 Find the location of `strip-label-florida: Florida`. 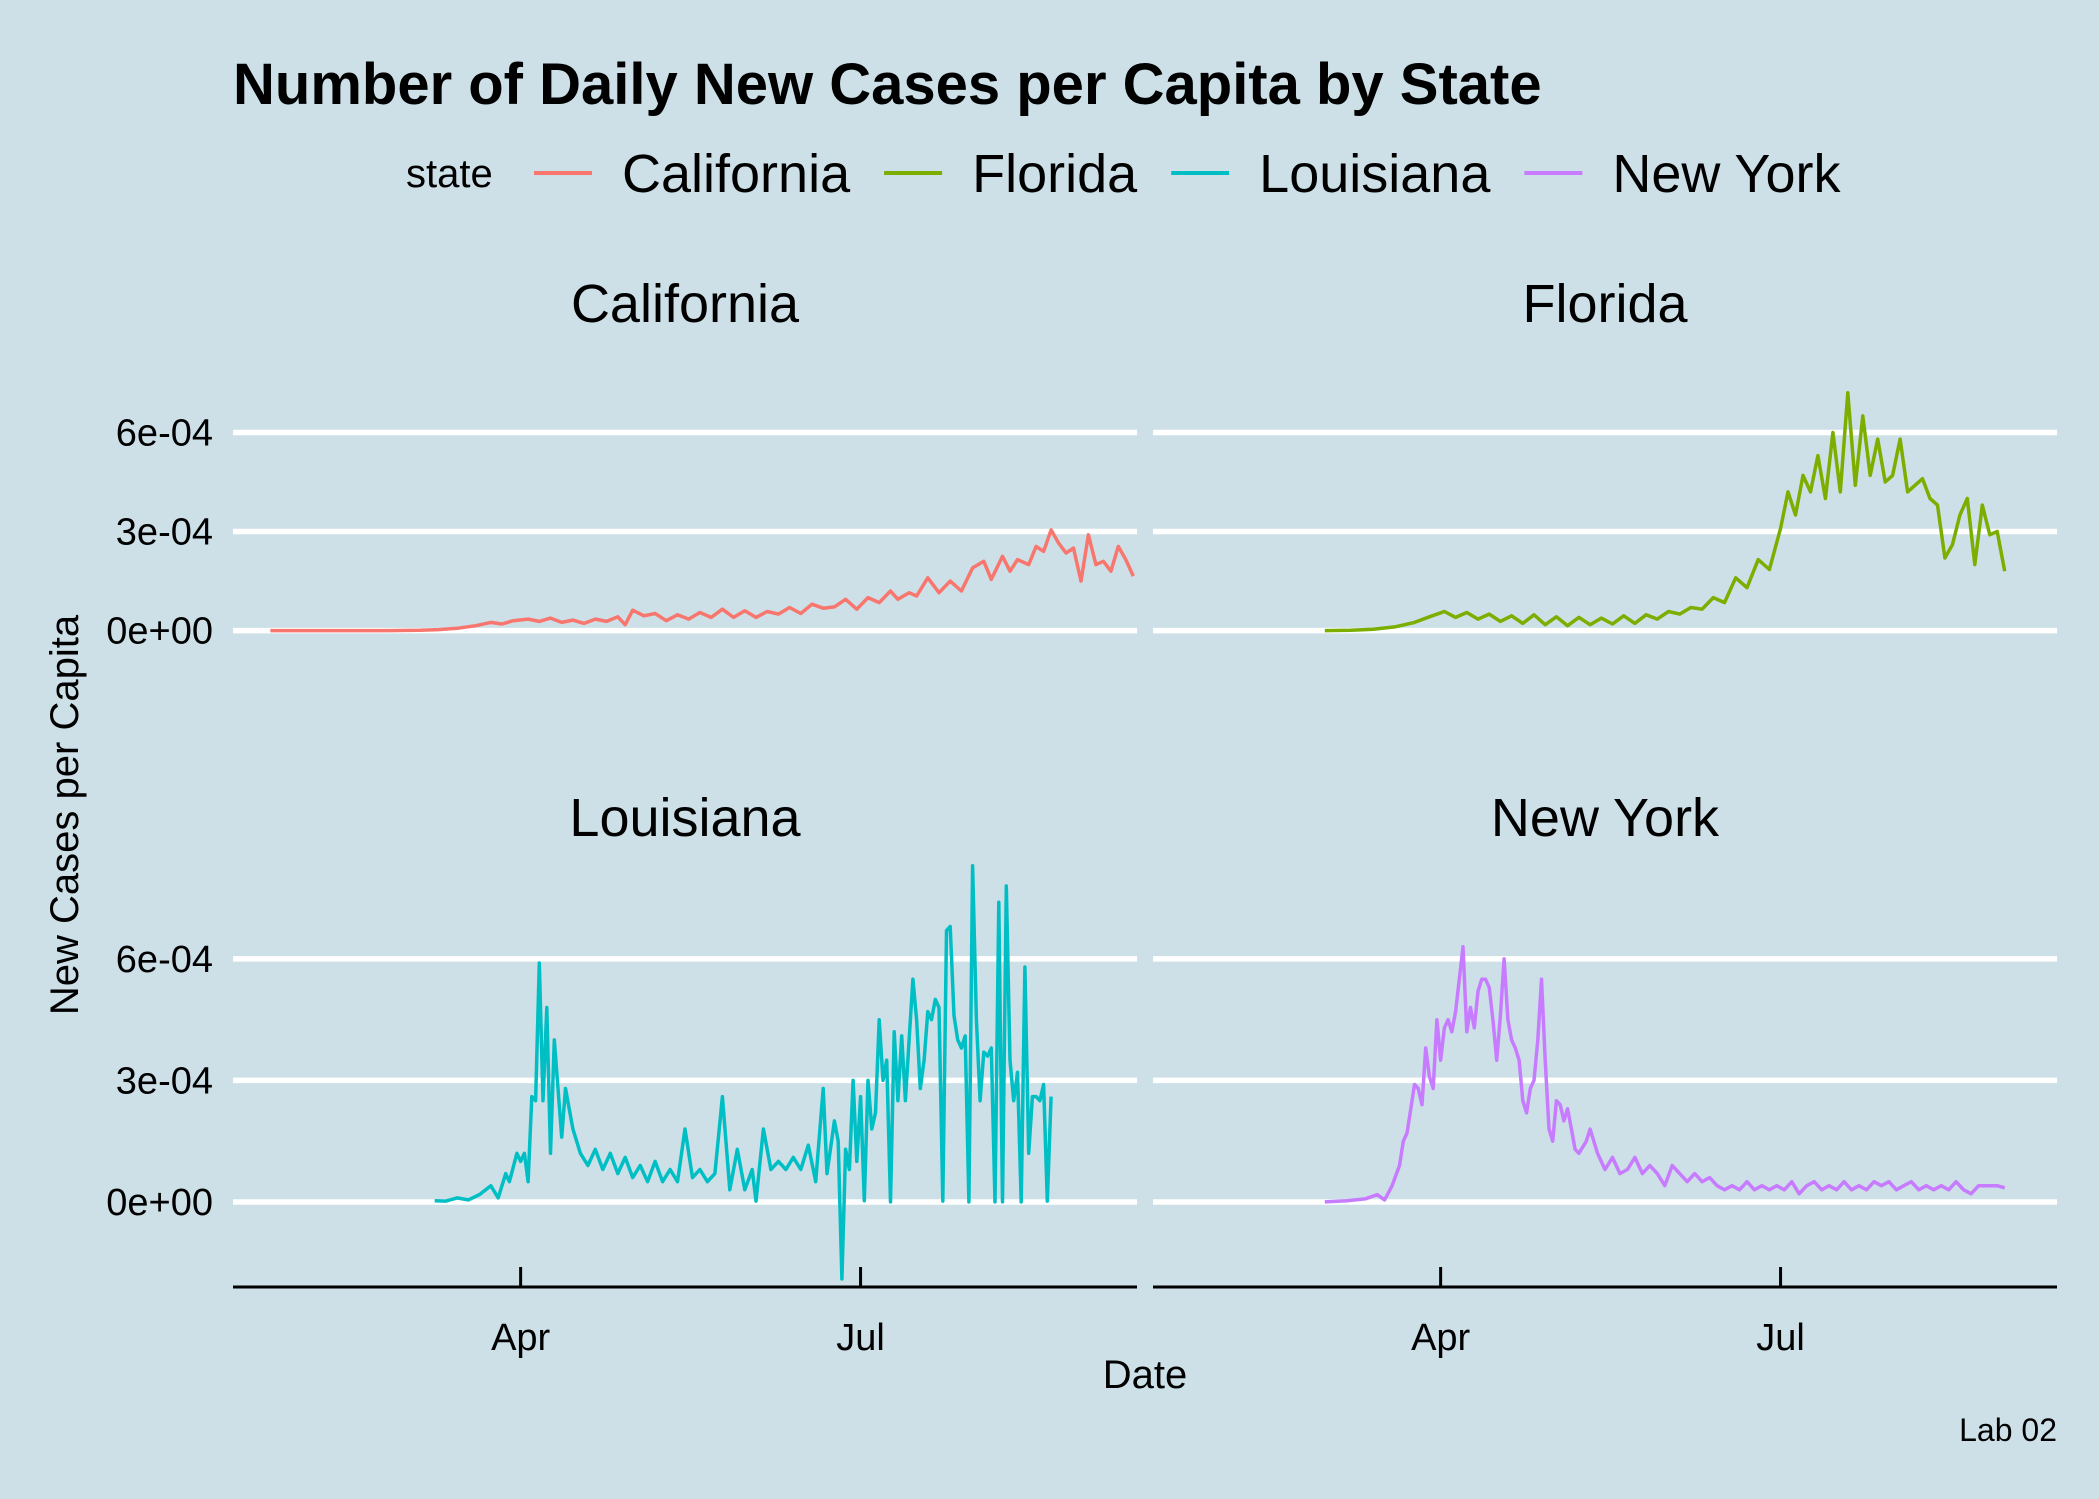

strip-label-florida: Florida is located at coordinates (1605, 304).